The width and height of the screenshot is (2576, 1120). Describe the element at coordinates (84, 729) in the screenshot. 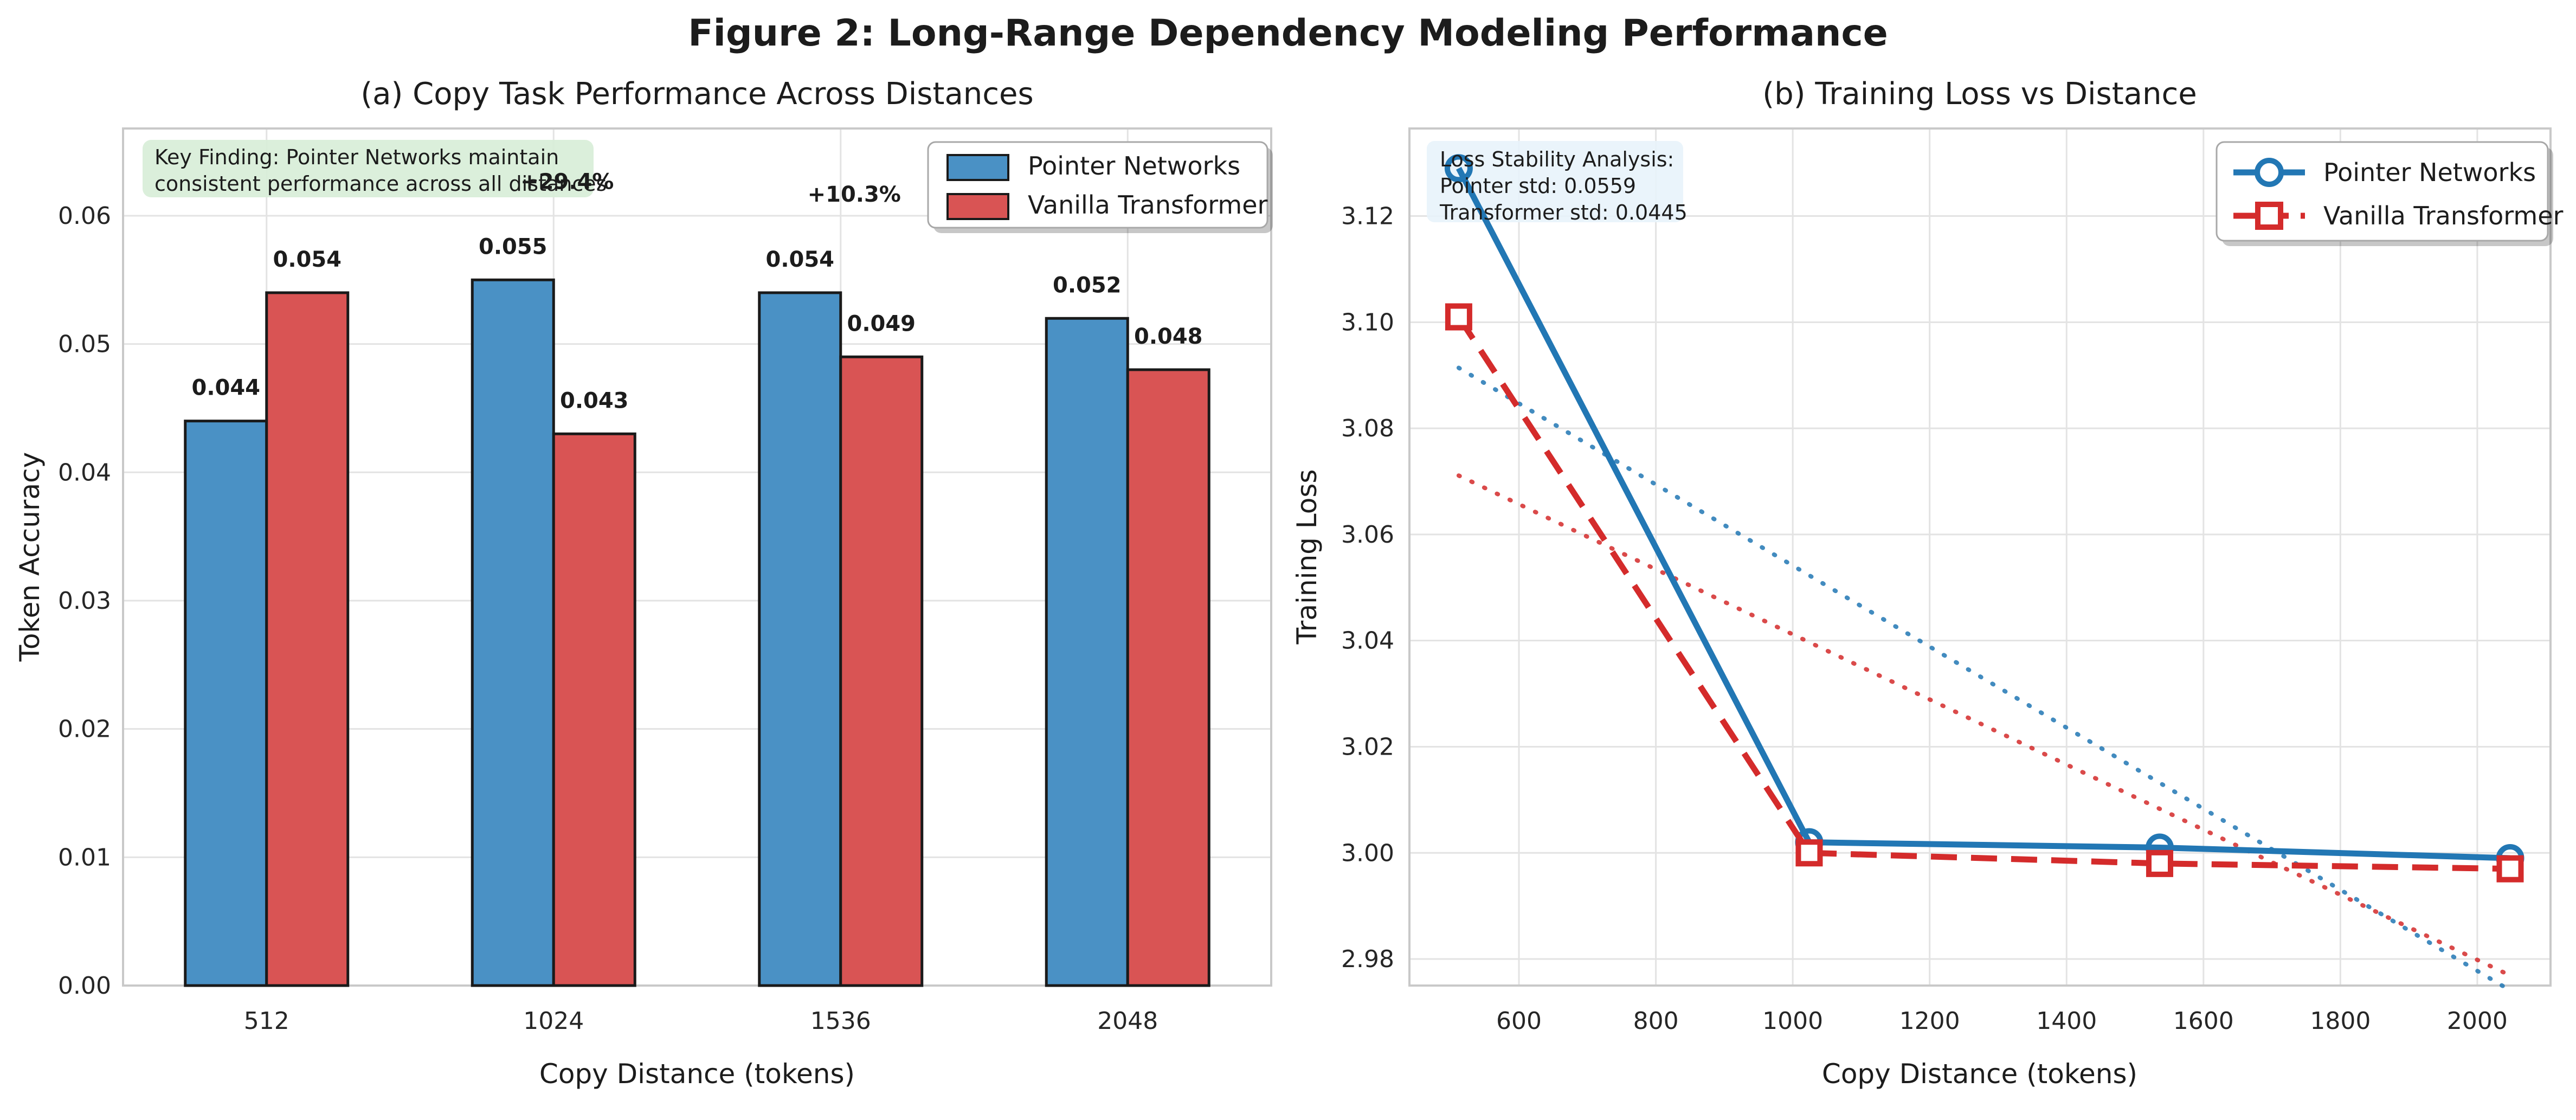

I see `y-tick-label: 0.02` at that location.